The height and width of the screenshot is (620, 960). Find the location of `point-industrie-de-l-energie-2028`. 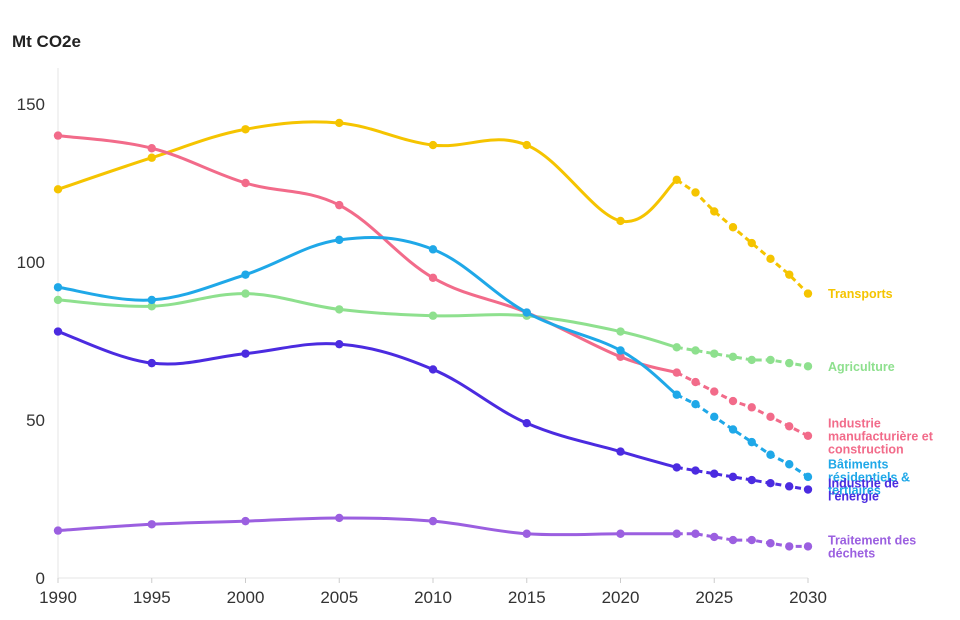

point-industrie-de-l-energie-2028 is located at coordinates (770, 483).